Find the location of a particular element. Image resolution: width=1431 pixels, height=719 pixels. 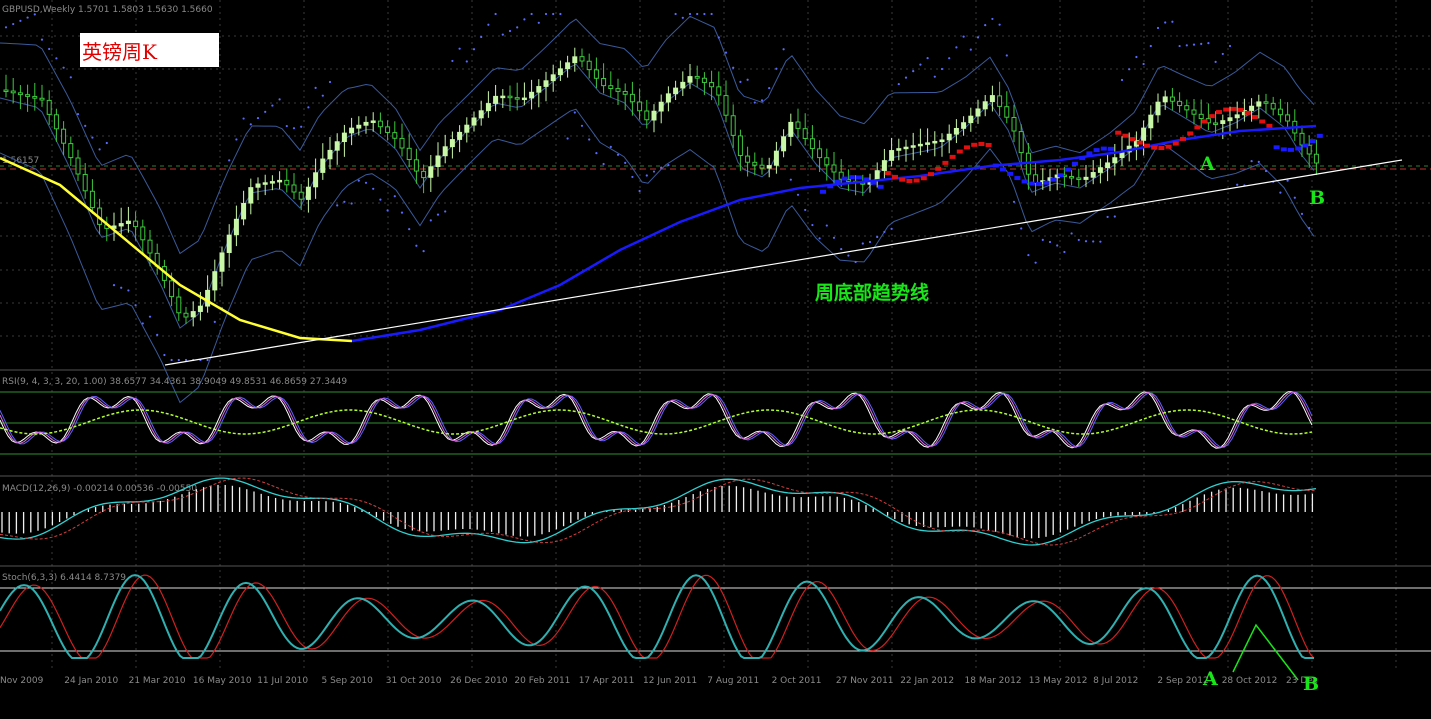

x-tick-label: 27 Nov 2011 is located at coordinates (865, 681).